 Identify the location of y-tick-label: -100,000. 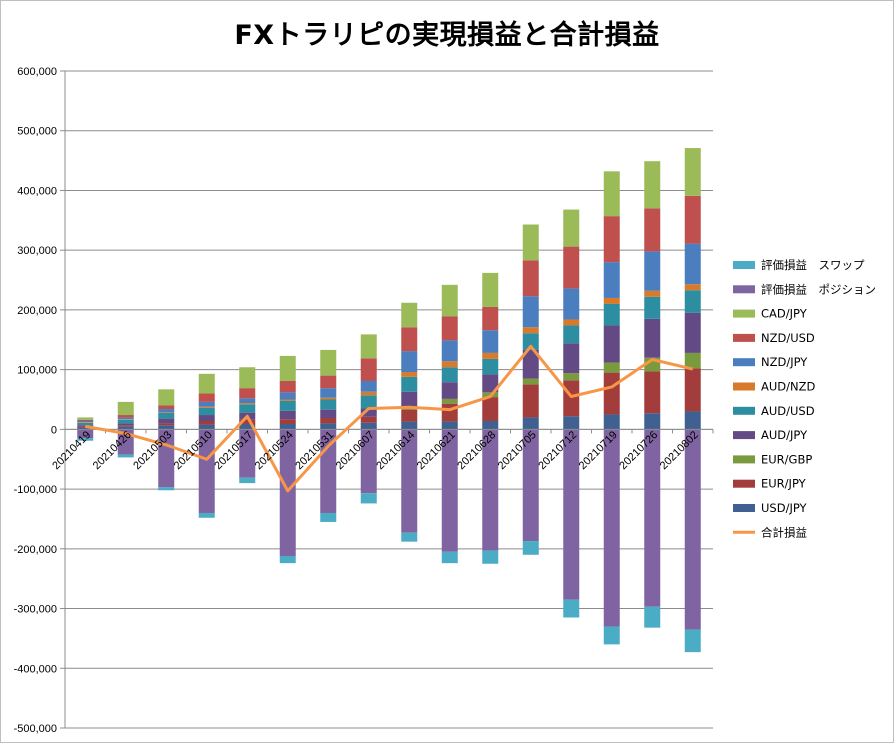
(35, 490).